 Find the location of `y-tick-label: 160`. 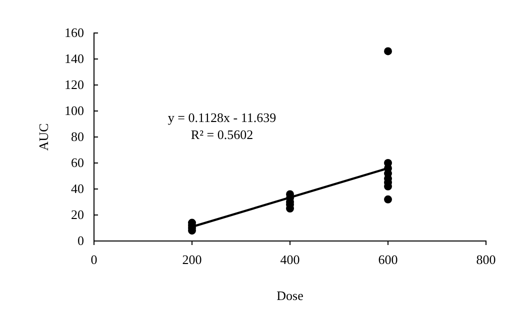

y-tick-label: 160 is located at coordinates (74, 32).